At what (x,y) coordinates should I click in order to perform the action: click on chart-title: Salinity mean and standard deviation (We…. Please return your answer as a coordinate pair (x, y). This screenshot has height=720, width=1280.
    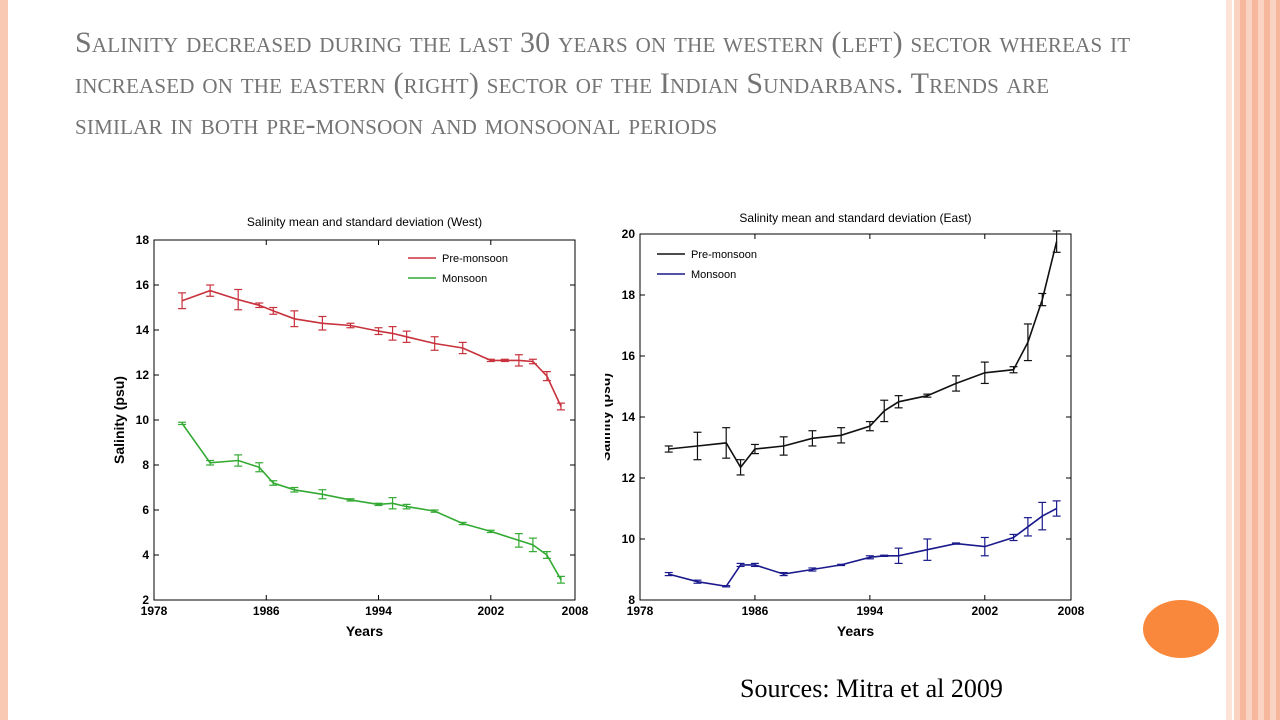
    Looking at the image, I should click on (364, 222).